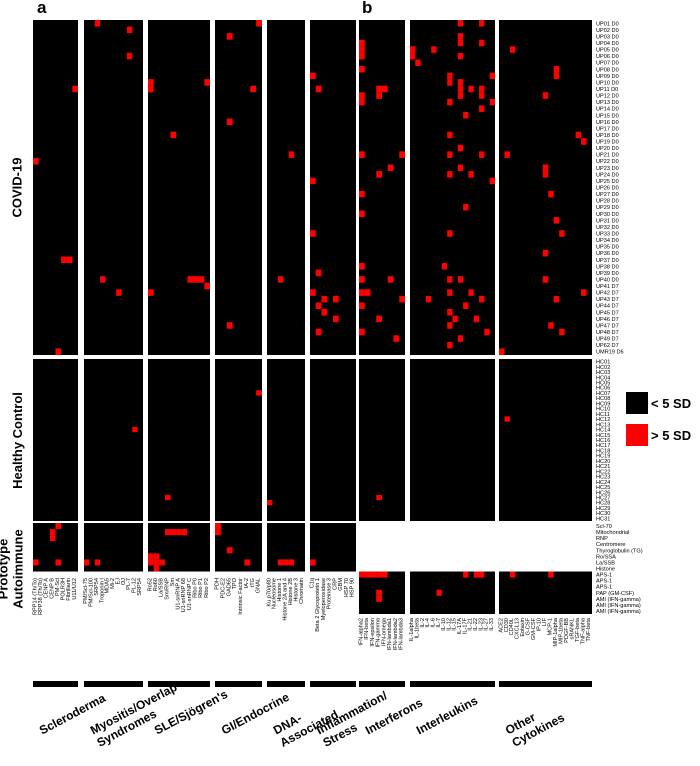  What do you see at coordinates (603, 509) in the screenshot?
I see `row-label: HC29` at bounding box center [603, 509].